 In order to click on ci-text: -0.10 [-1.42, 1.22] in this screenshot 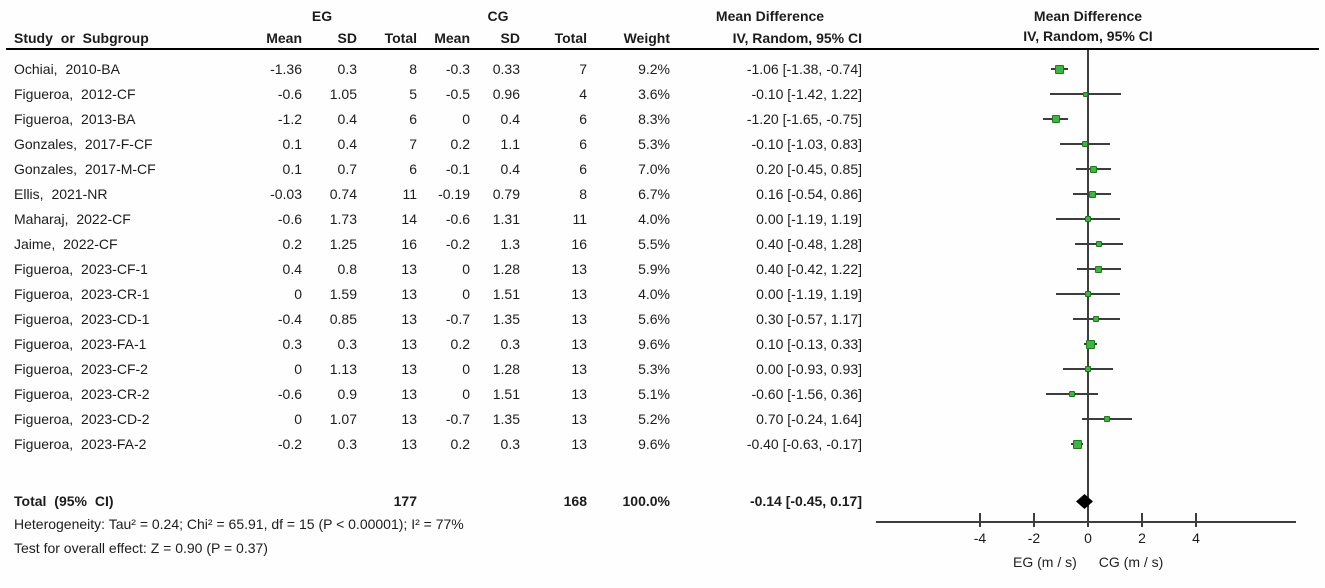, I will do `click(806, 93)`.